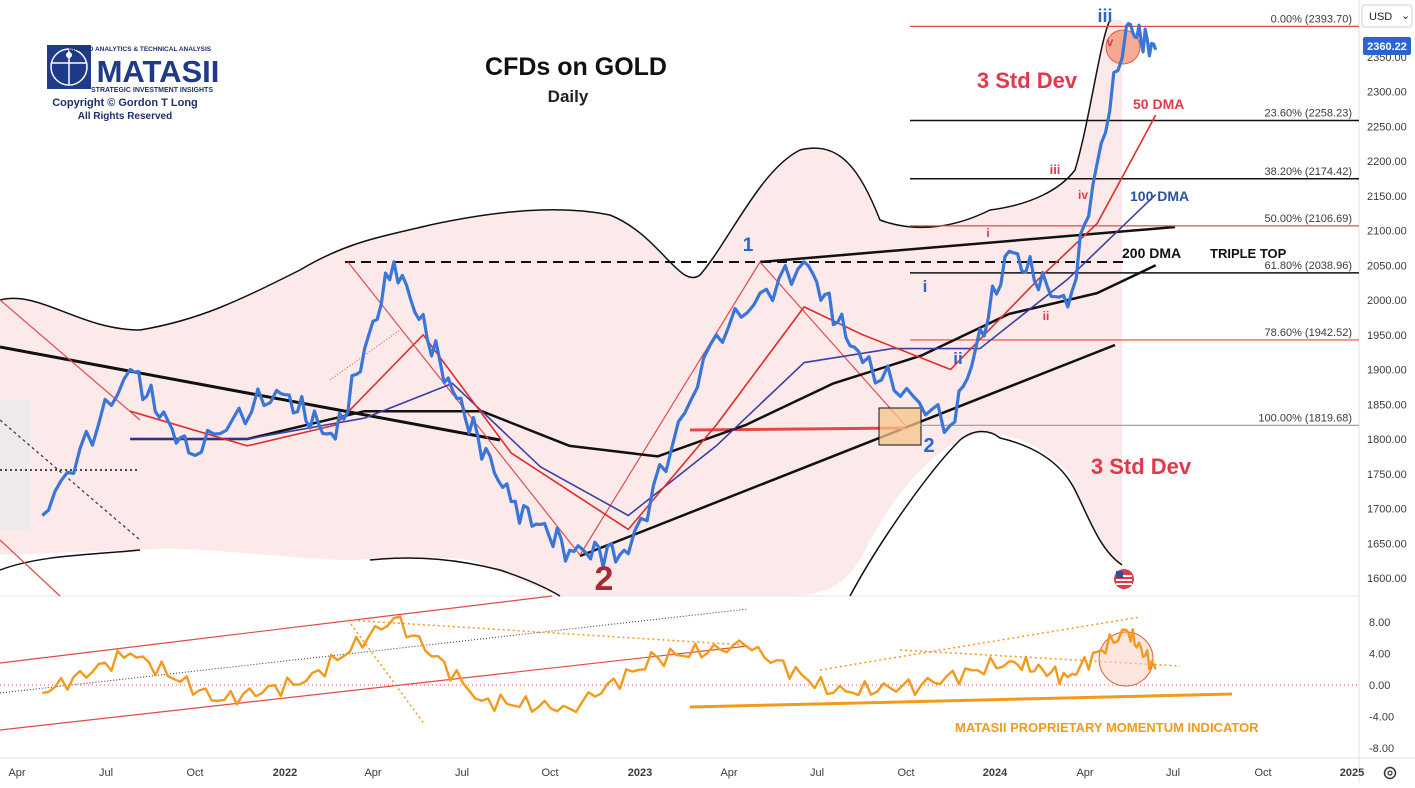  I want to click on indicator-axis: 8.00 4.00 0.00 -4.00 -8.00, so click(1381, 686).